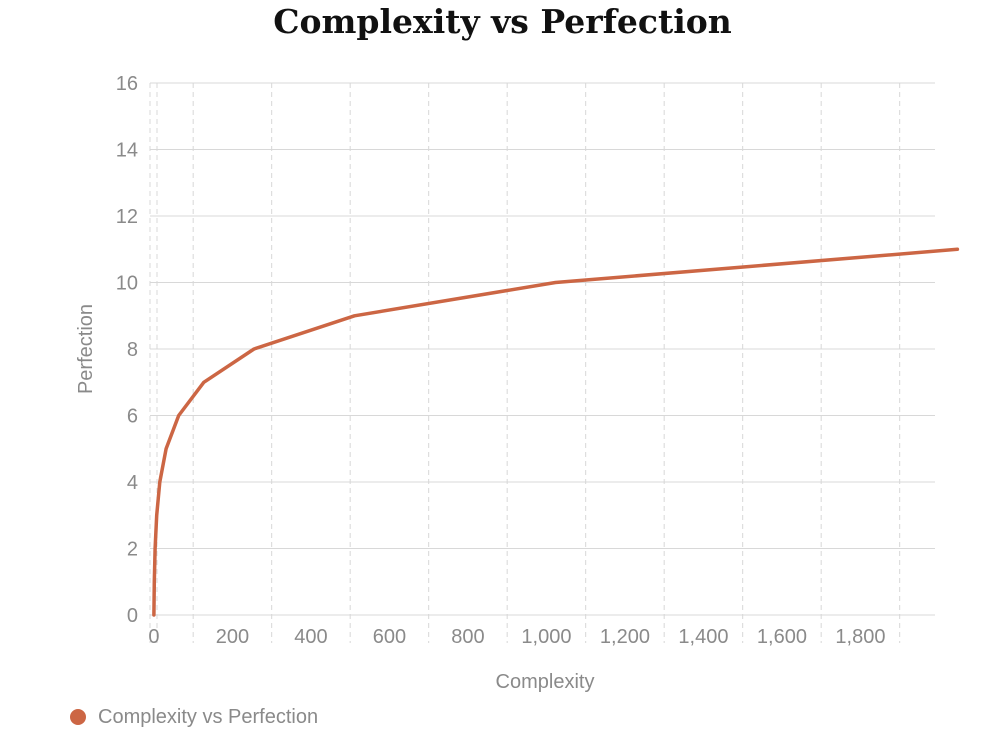 The height and width of the screenshot is (754, 1005). What do you see at coordinates (546, 637) in the screenshot?
I see `x-tick-label: 1,000` at bounding box center [546, 637].